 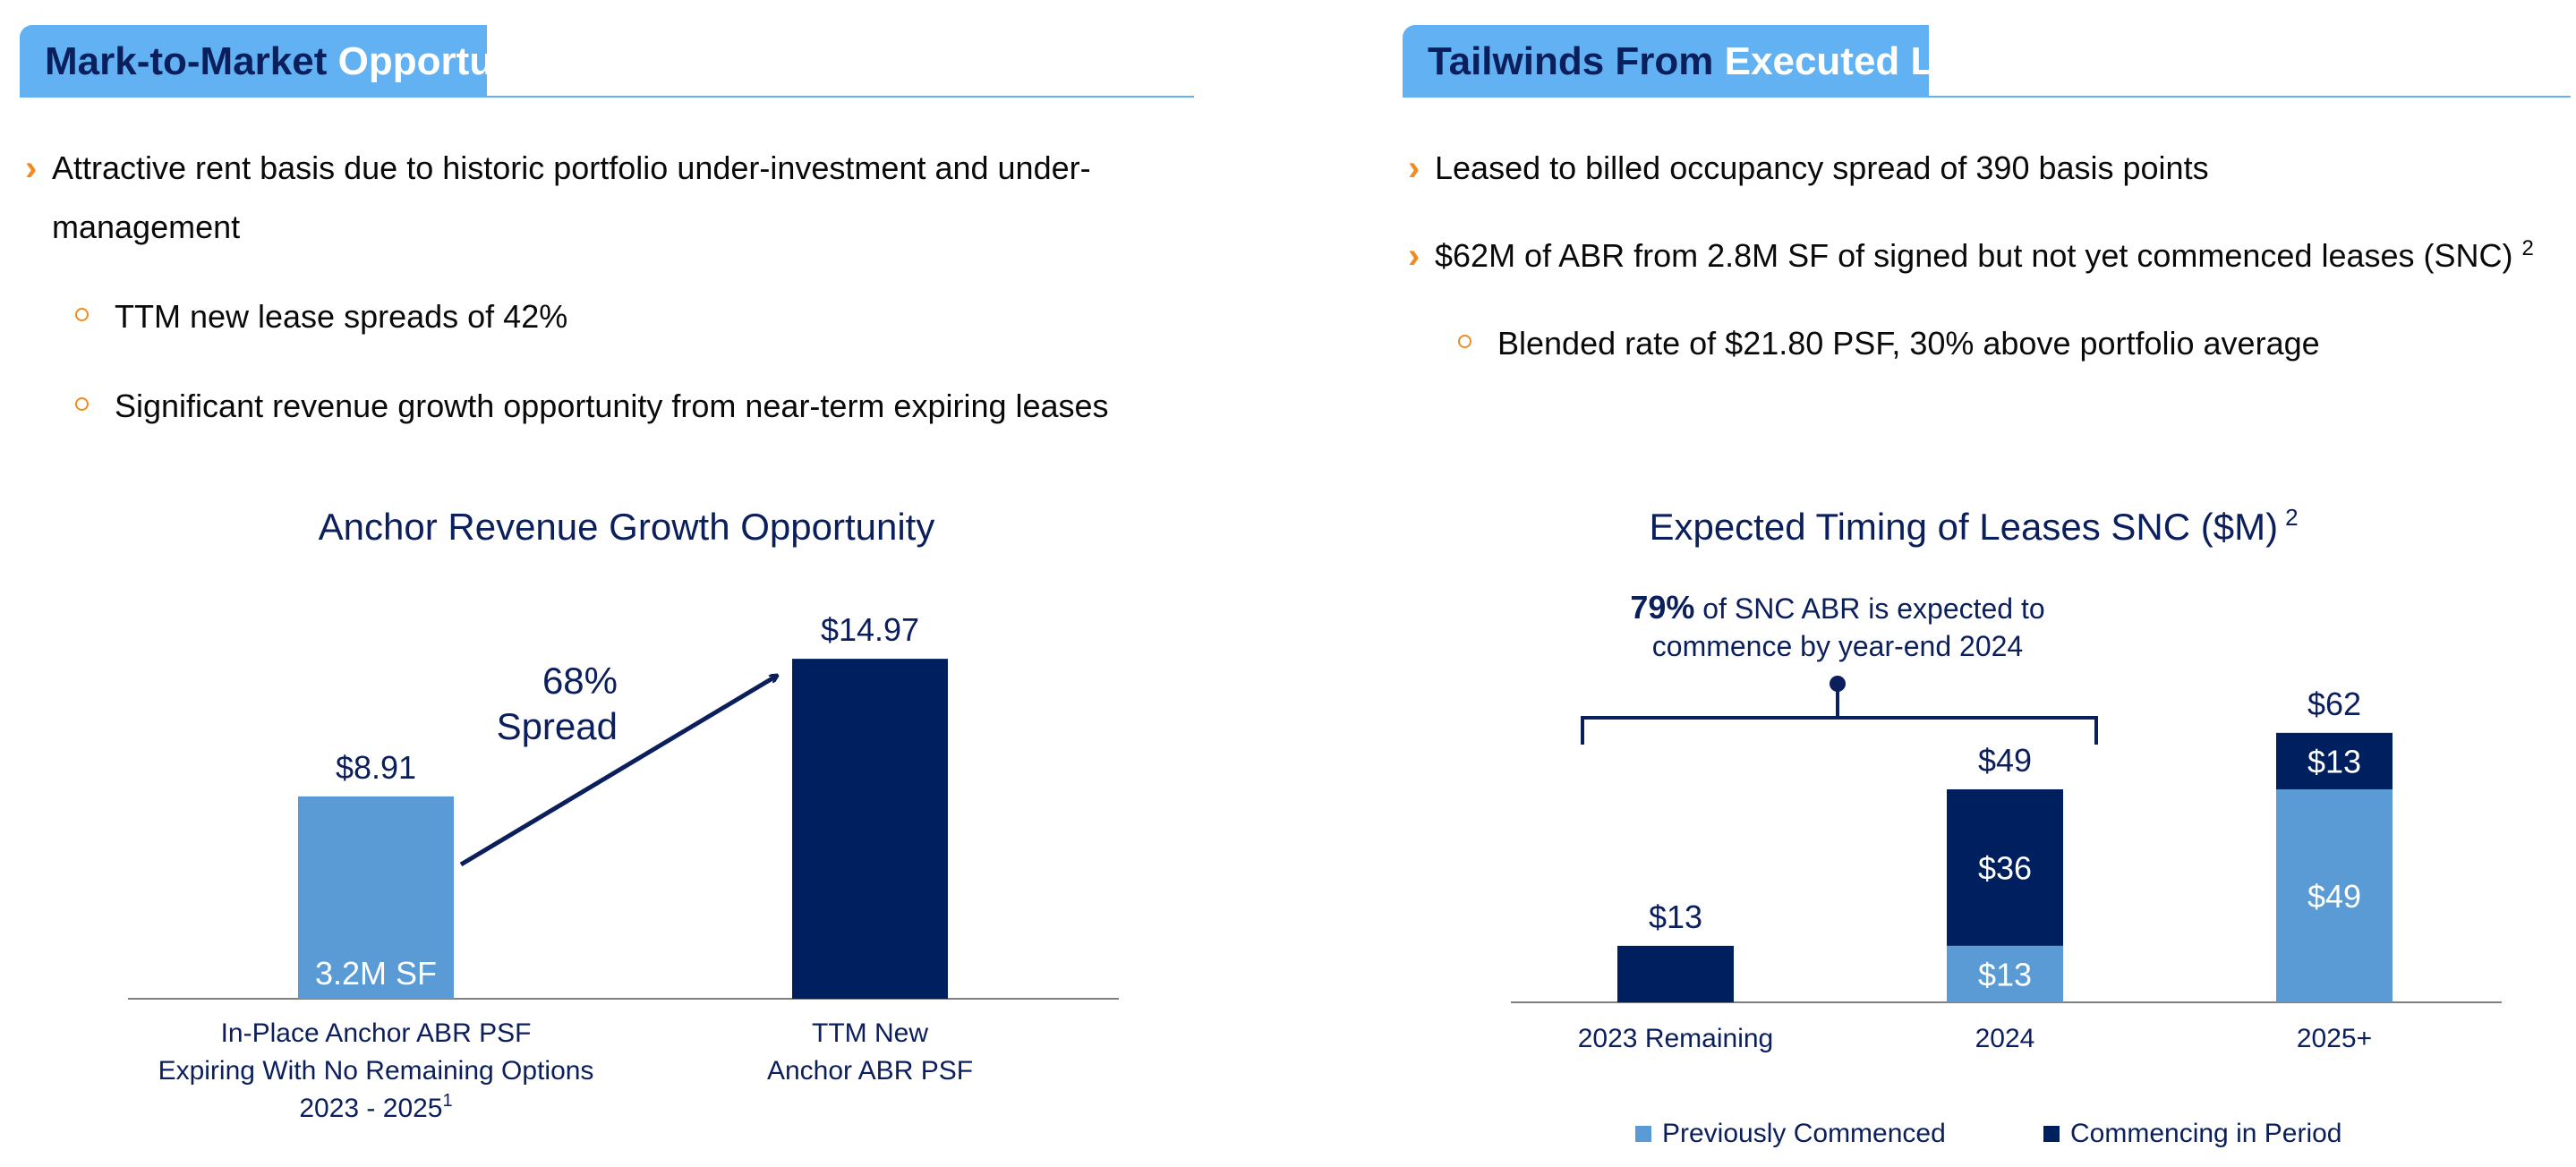 I want to click on callout-dot, so click(x=1838, y=684).